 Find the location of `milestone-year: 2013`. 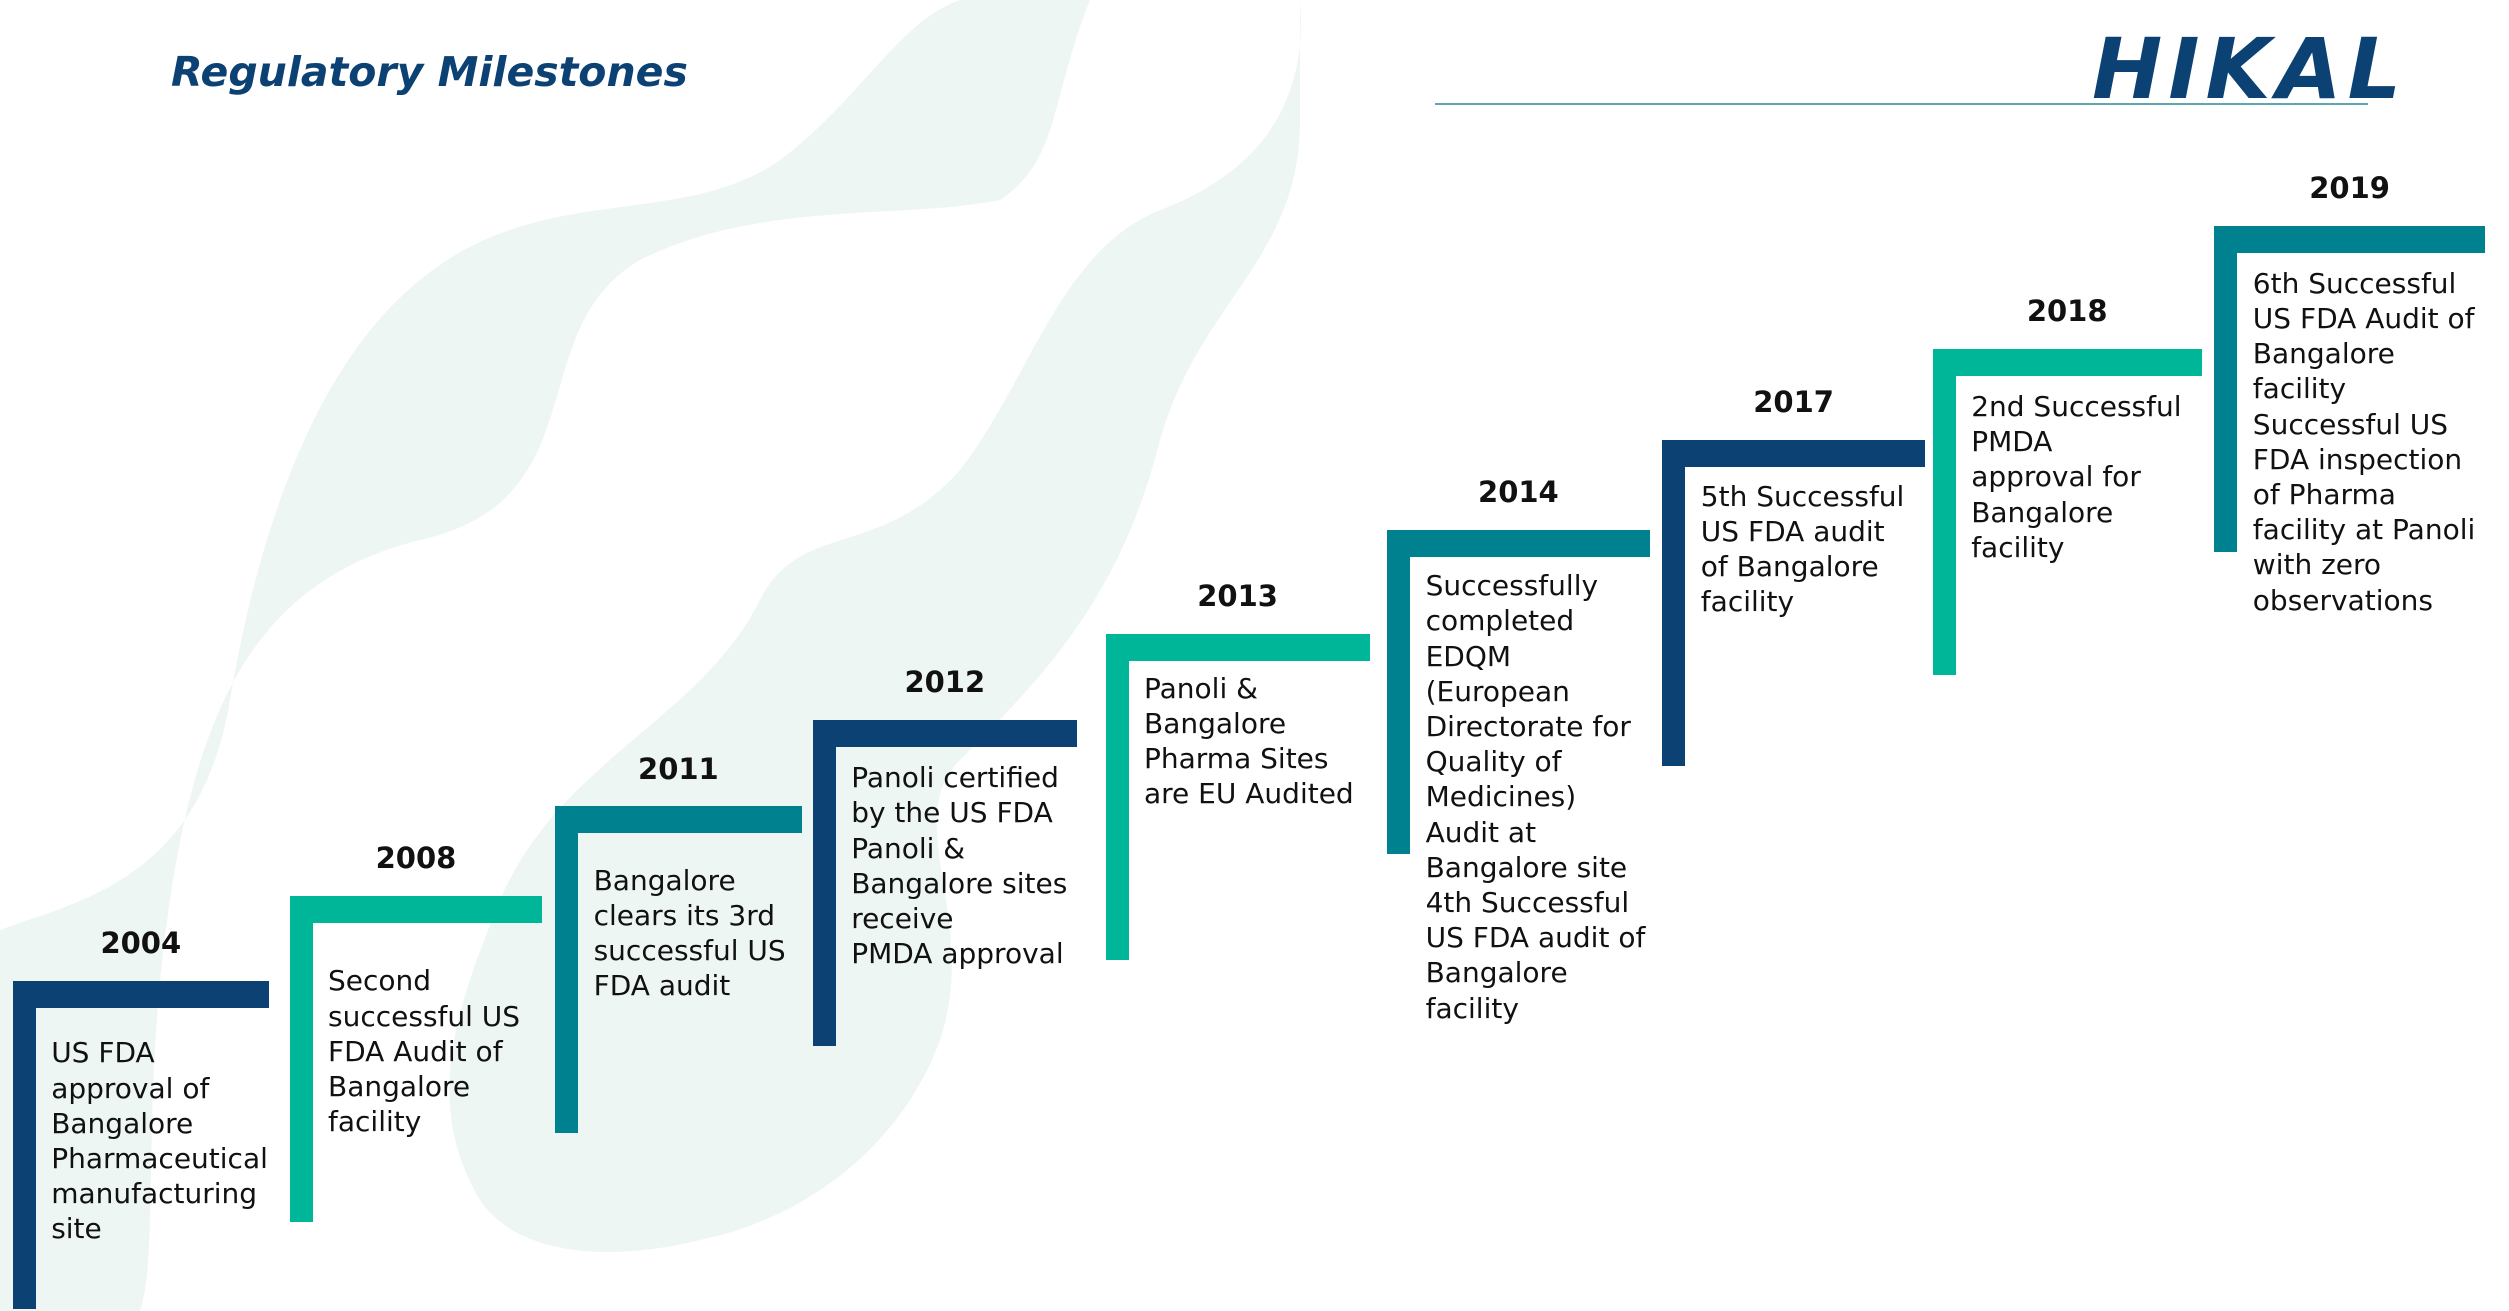

milestone-year: 2013 is located at coordinates (1237, 595).